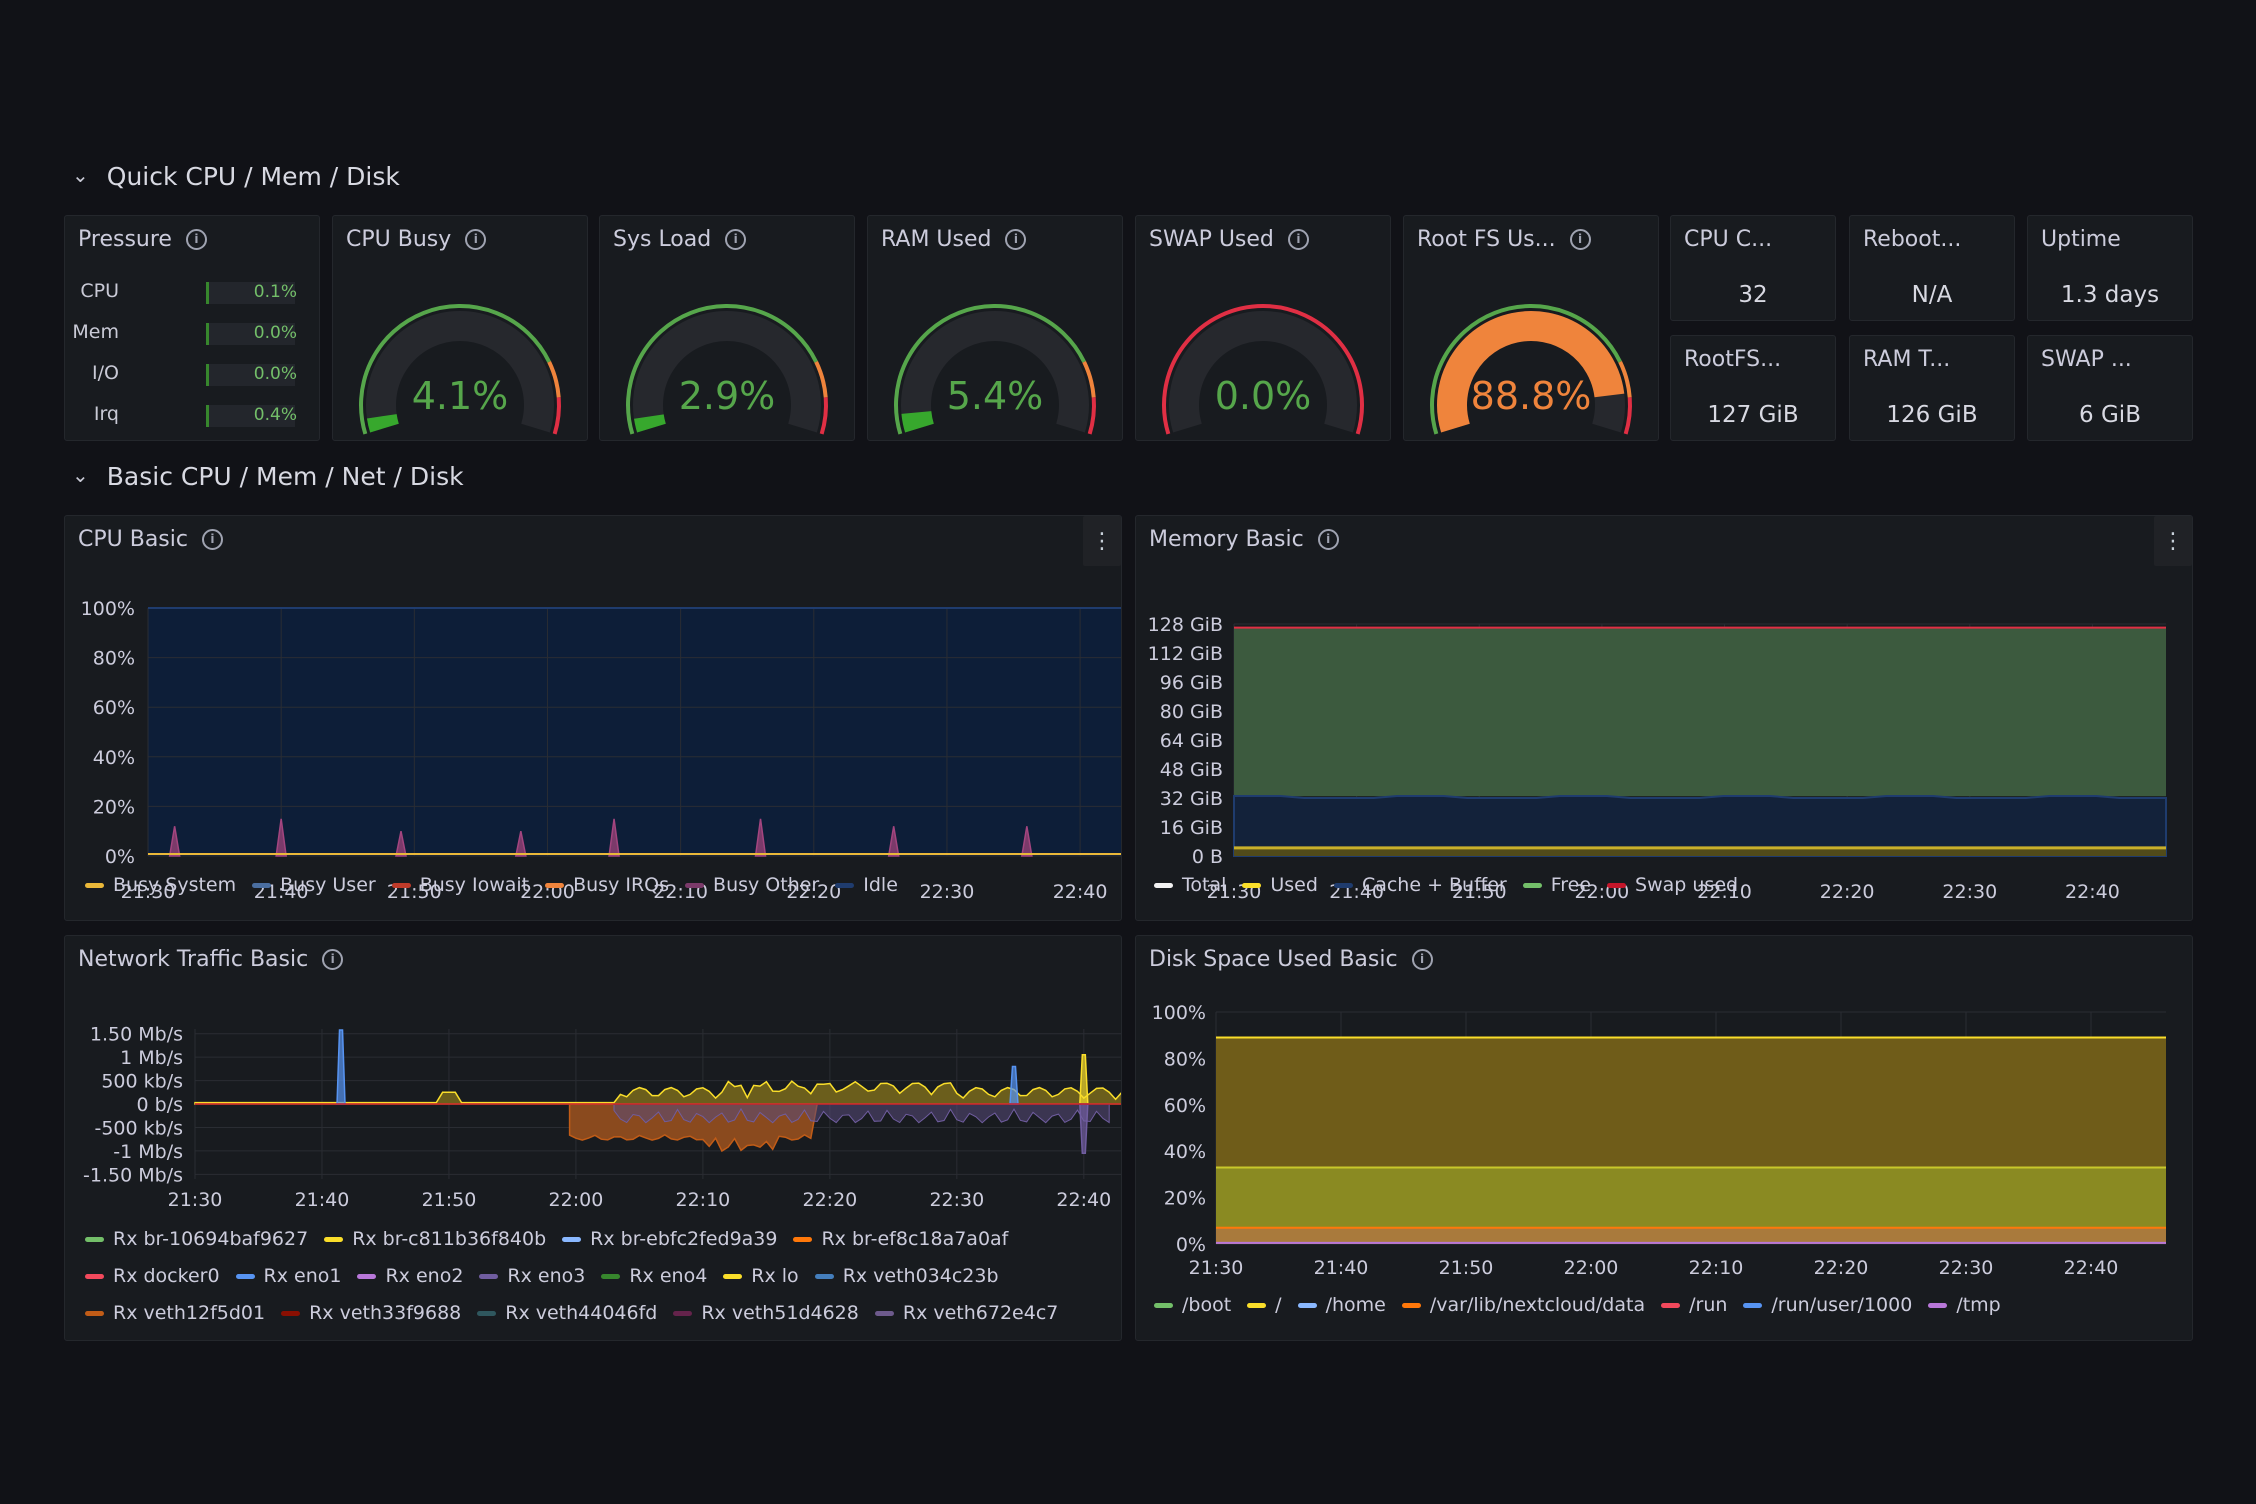  I want to click on gauge-fill, so click(917, 421).